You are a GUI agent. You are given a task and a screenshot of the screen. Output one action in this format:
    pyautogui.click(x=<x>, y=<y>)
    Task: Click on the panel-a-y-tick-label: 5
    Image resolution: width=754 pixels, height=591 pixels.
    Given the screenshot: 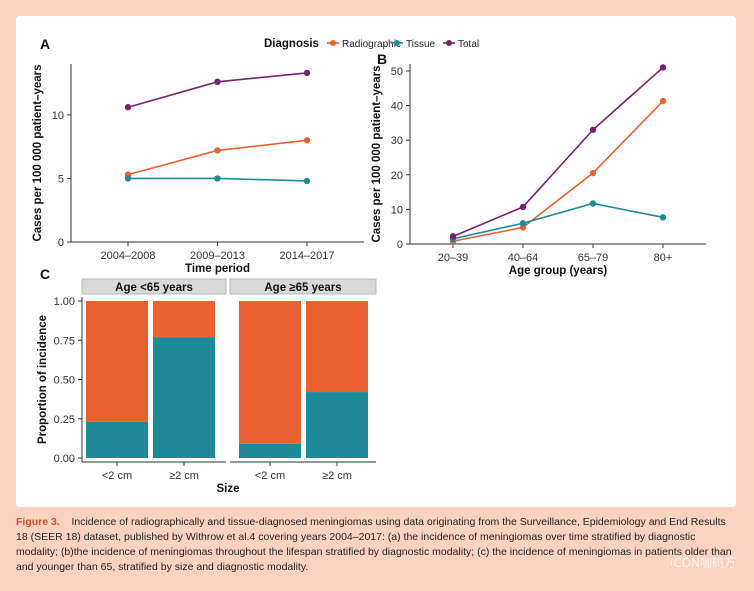 What is the action you would take?
    pyautogui.click(x=61, y=179)
    